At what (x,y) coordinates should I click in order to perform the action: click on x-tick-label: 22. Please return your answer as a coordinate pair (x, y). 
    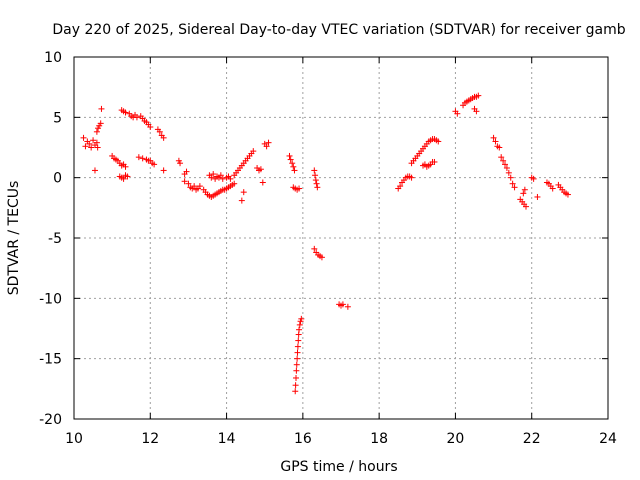
    Looking at the image, I should click on (532, 439).